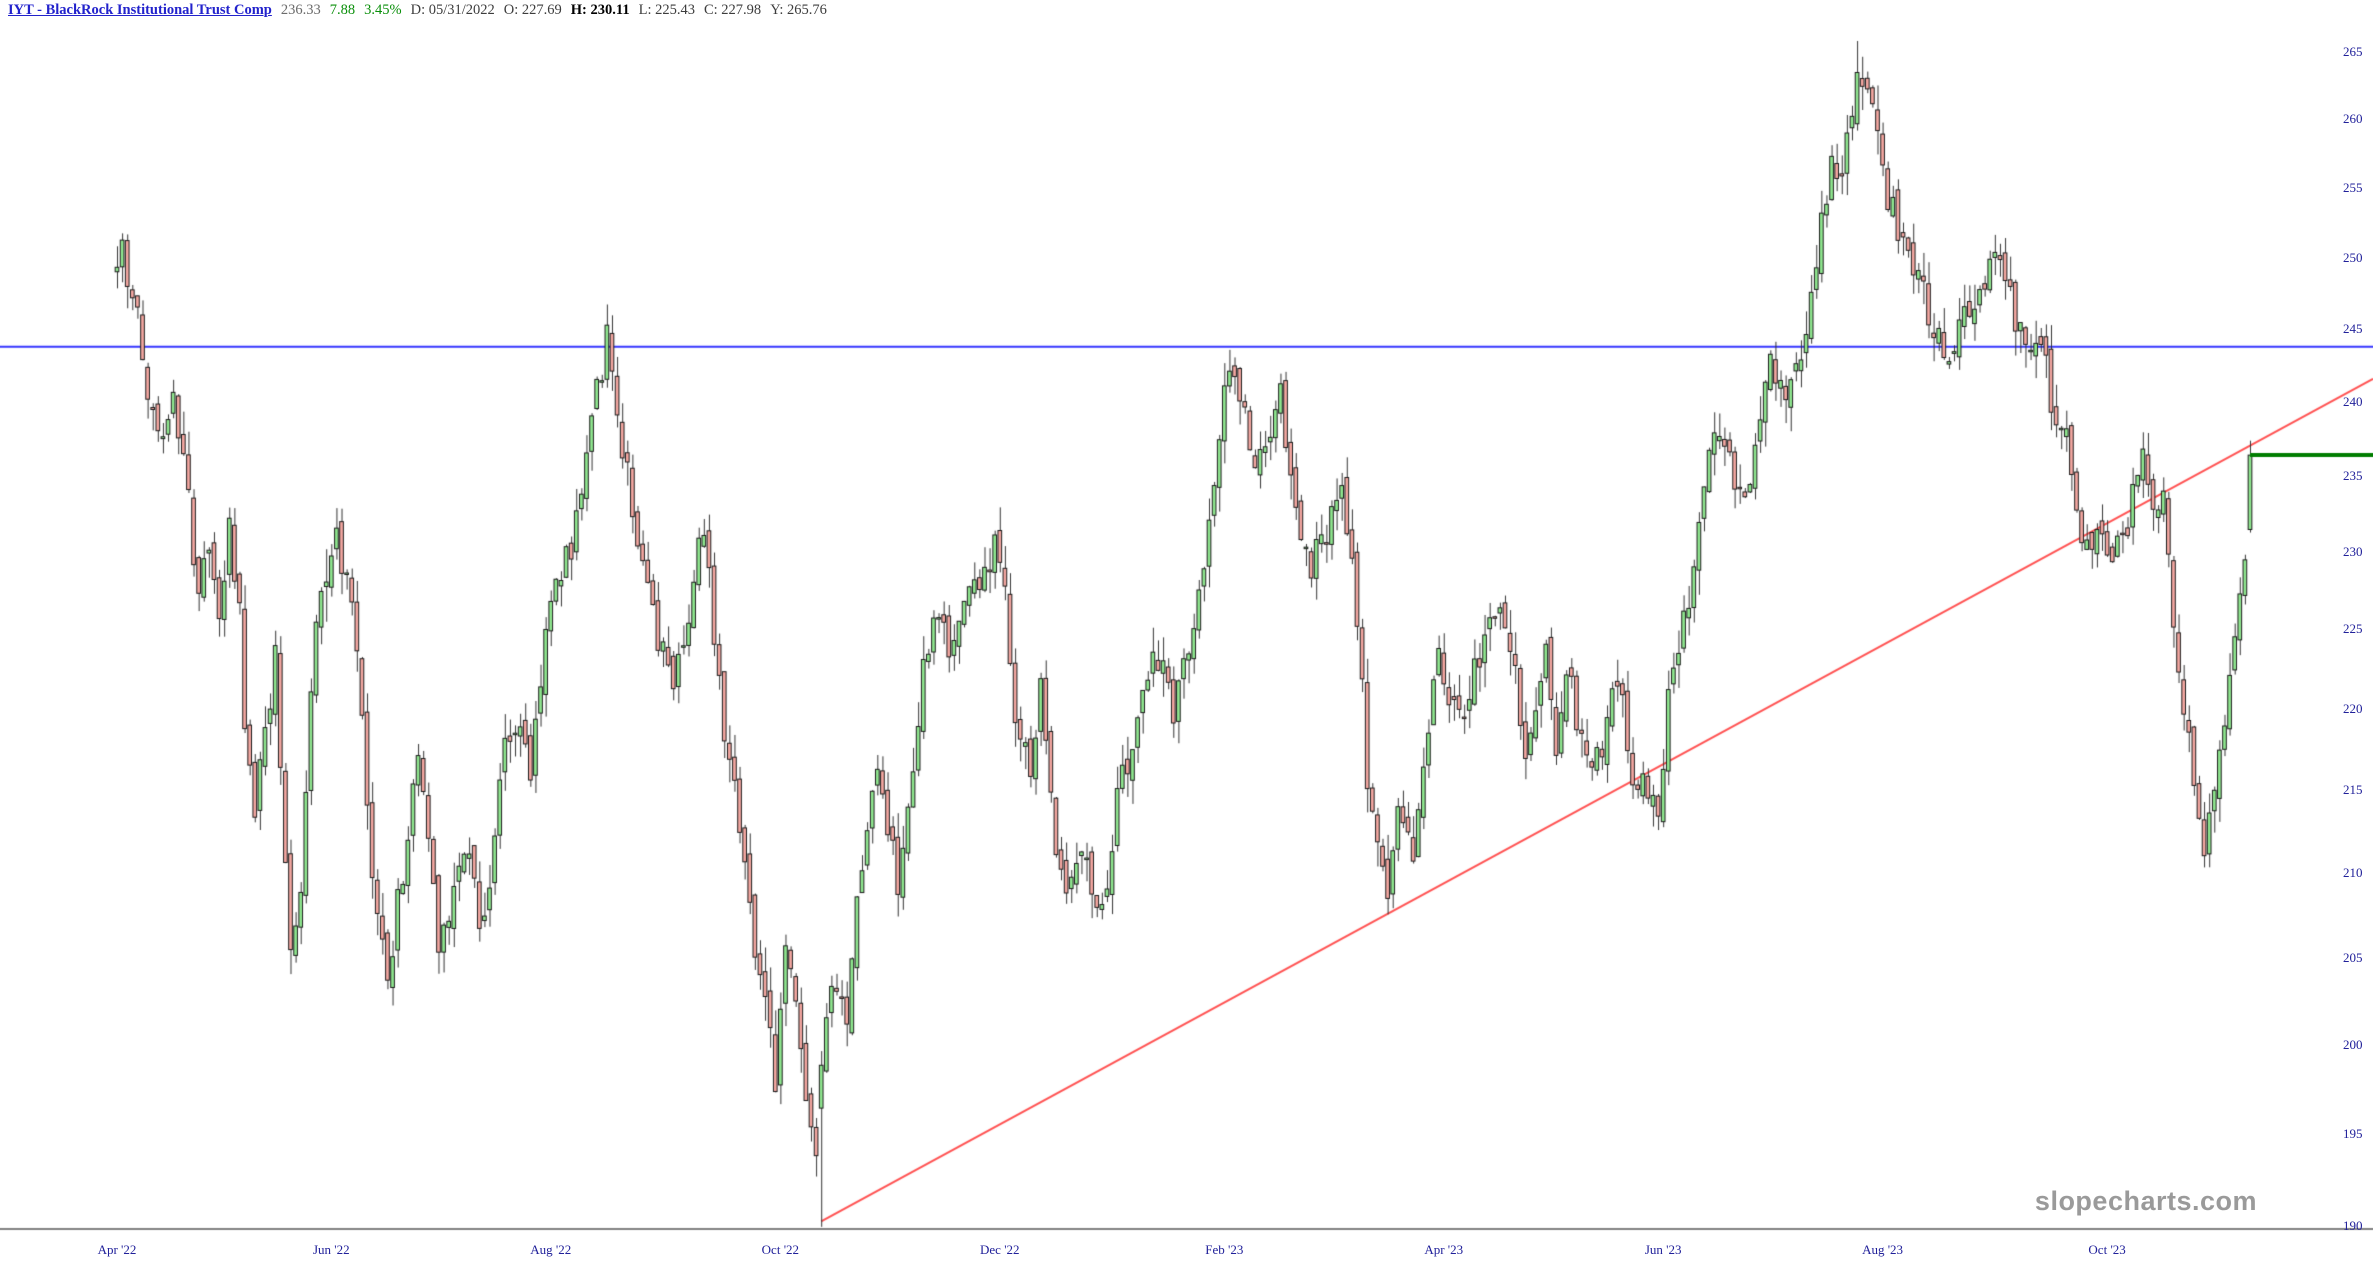 This screenshot has height=1270, width=2373. Describe the element at coordinates (1663, 1249) in the screenshot. I see `x-axis-month-label: Jun '23` at that location.